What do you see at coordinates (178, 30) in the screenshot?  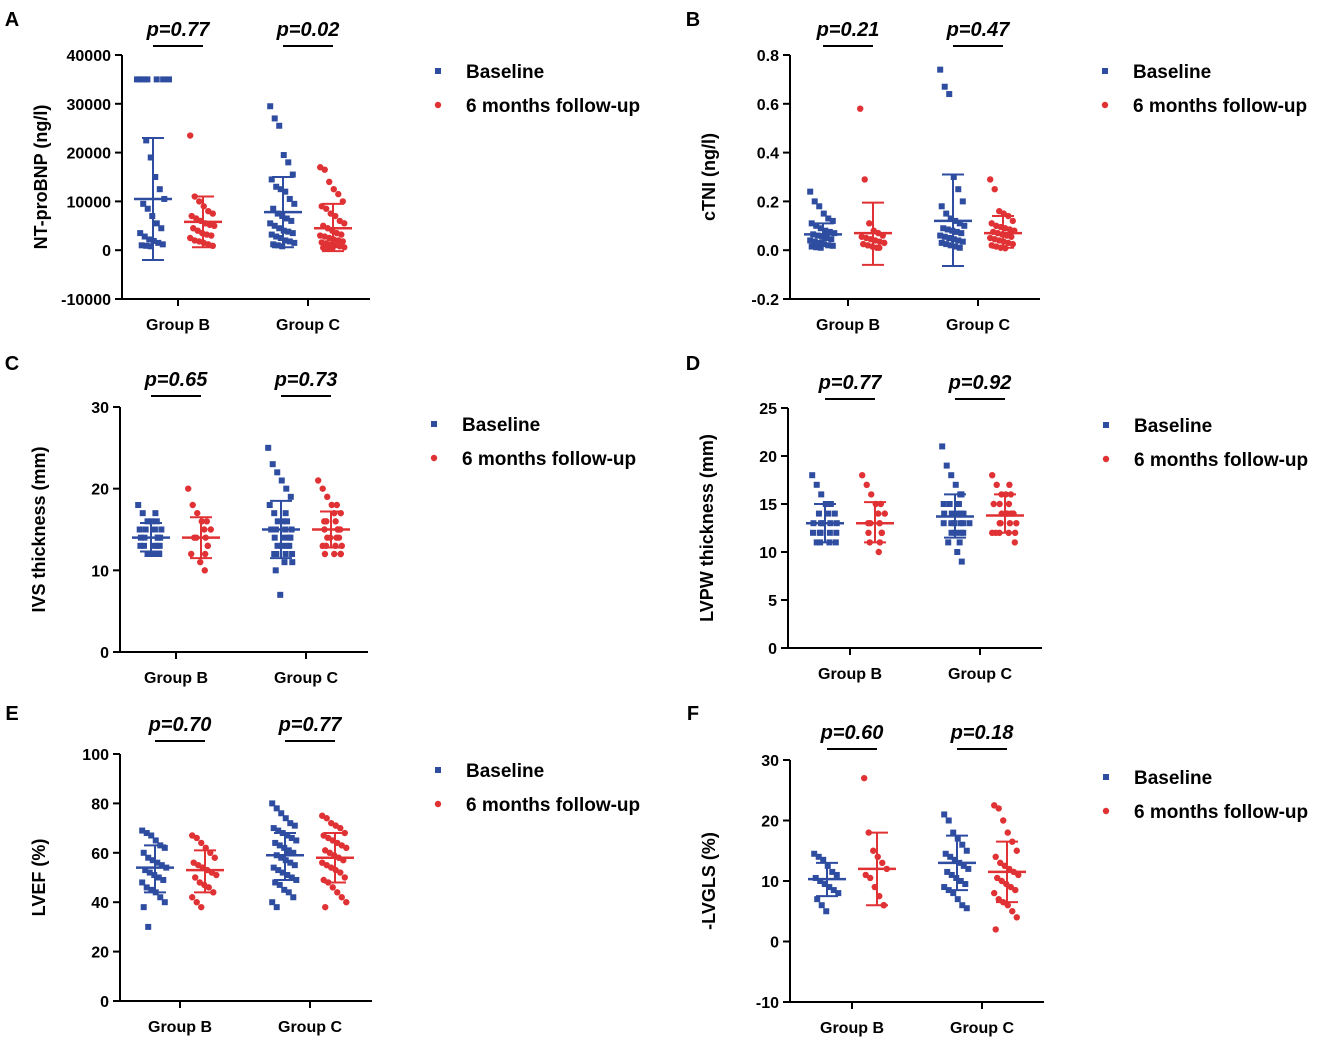 I see `p-value-label: p=0.77` at bounding box center [178, 30].